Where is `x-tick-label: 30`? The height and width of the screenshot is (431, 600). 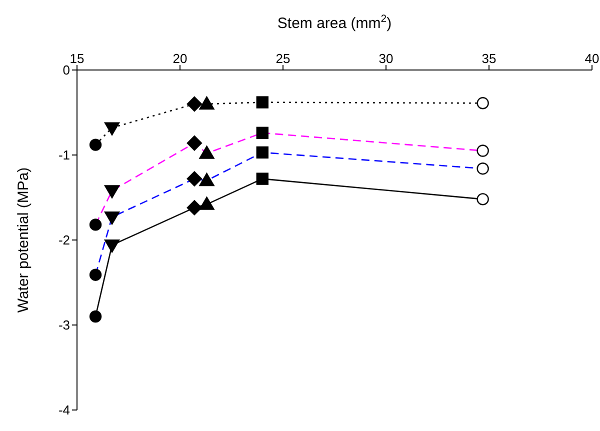 x-tick-label: 30 is located at coordinates (386, 58).